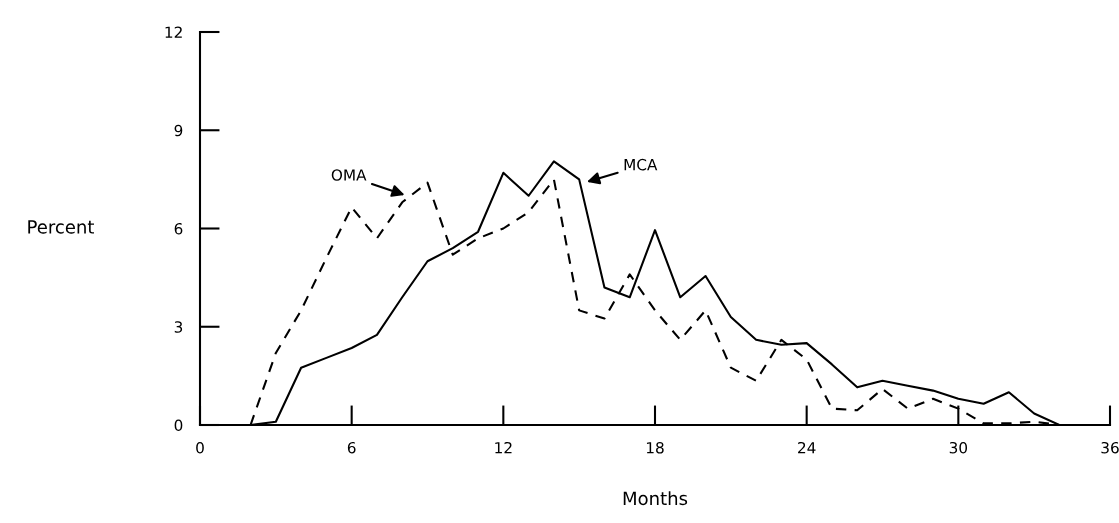 This screenshot has height=523, width=1119. Describe the element at coordinates (655, 447) in the screenshot. I see `x-tick-label: 18` at that location.